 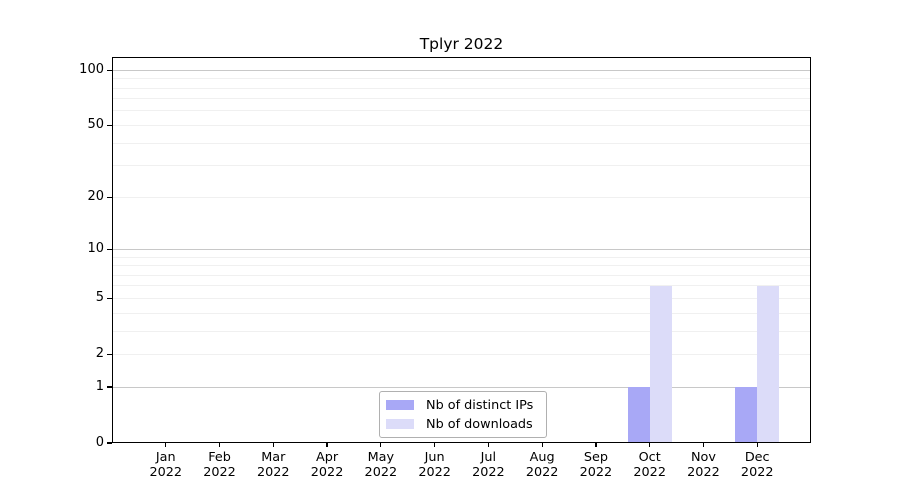 What do you see at coordinates (703, 457) in the screenshot?
I see `x-tick-label-line: Nov` at bounding box center [703, 457].